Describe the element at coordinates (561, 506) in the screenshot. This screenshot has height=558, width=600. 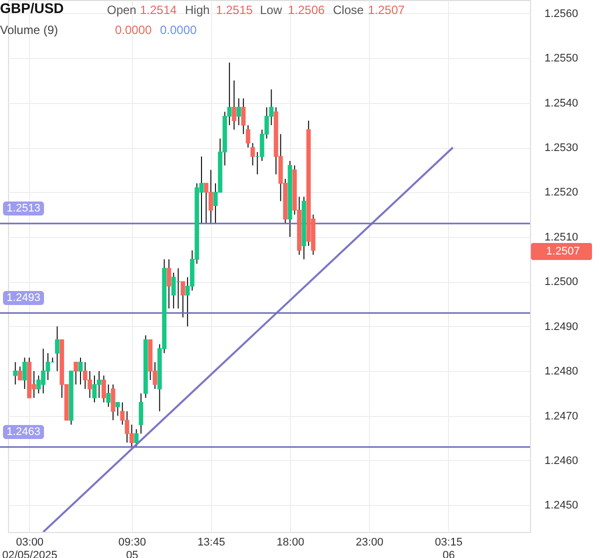
I see `y-tick-label: 1.2450` at that location.